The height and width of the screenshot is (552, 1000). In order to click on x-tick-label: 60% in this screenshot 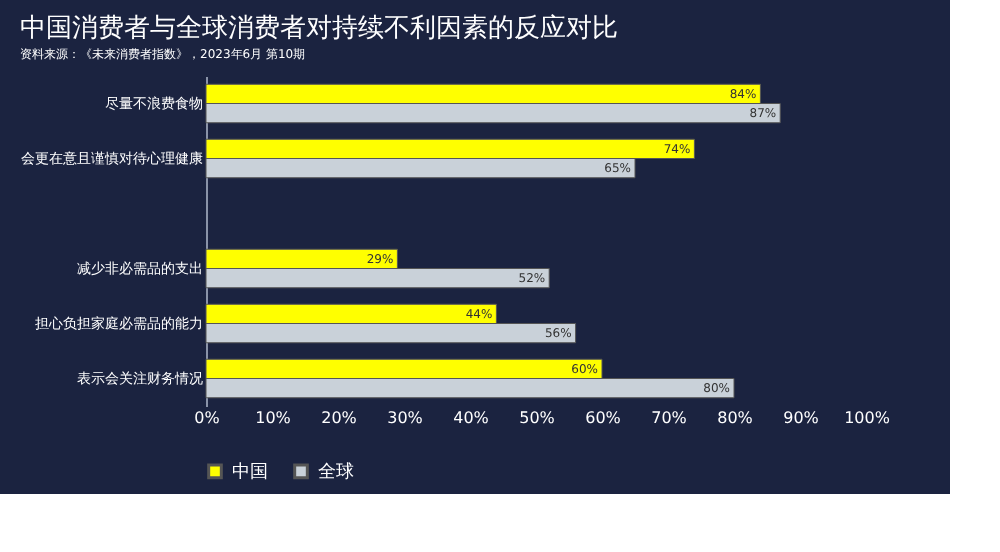, I will do `click(603, 418)`.